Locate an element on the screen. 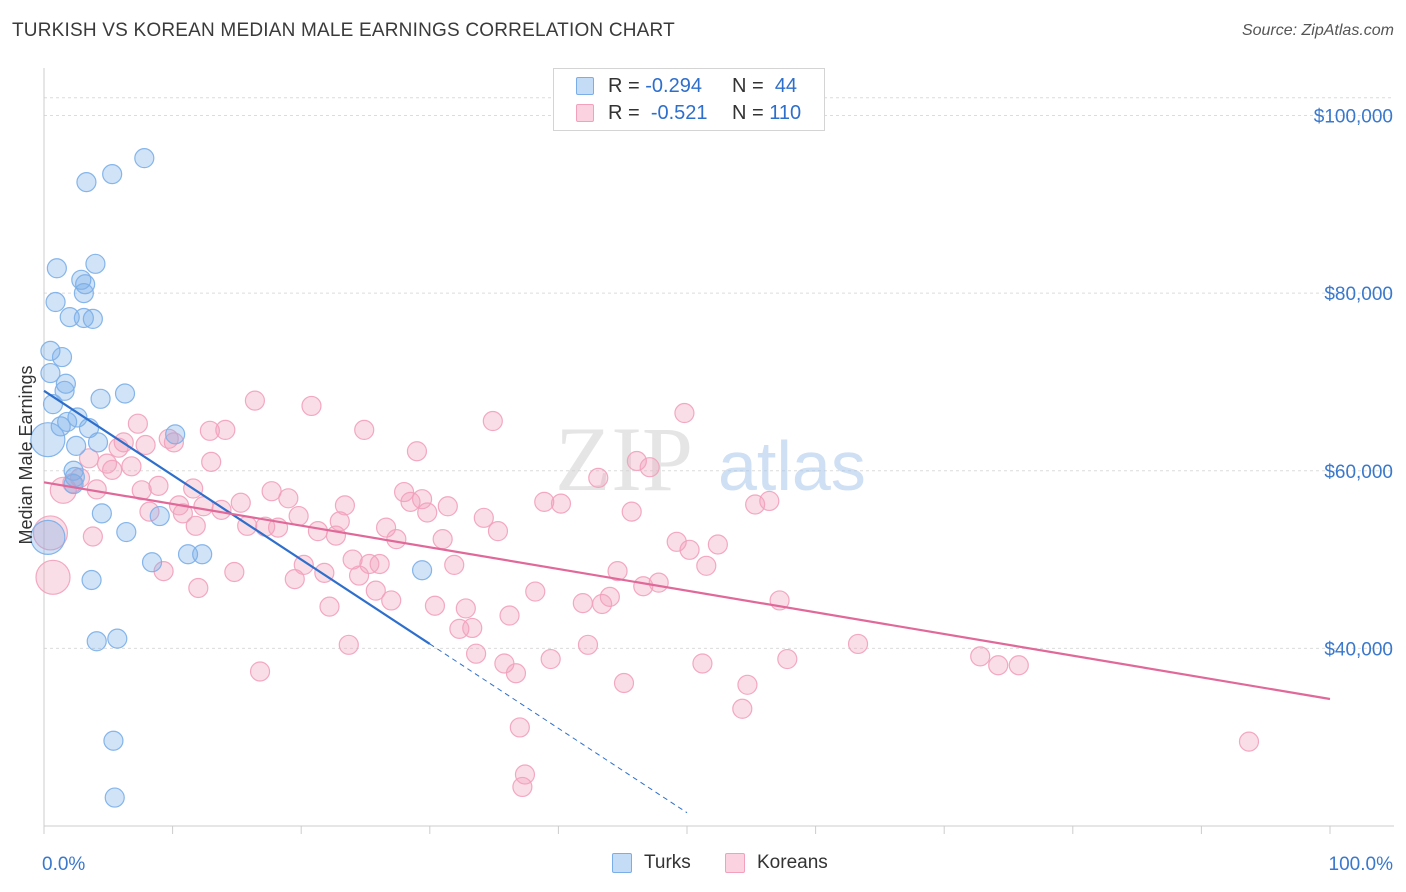  legend-row-turks: R = -0.294 N = 44 is located at coordinates (686, 86).